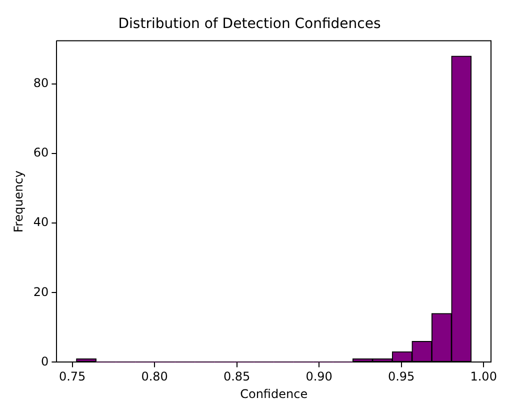 This screenshot has height=410, width=521. Describe the element at coordinates (154, 377) in the screenshot. I see `x-tick-label: 0.80` at that location.